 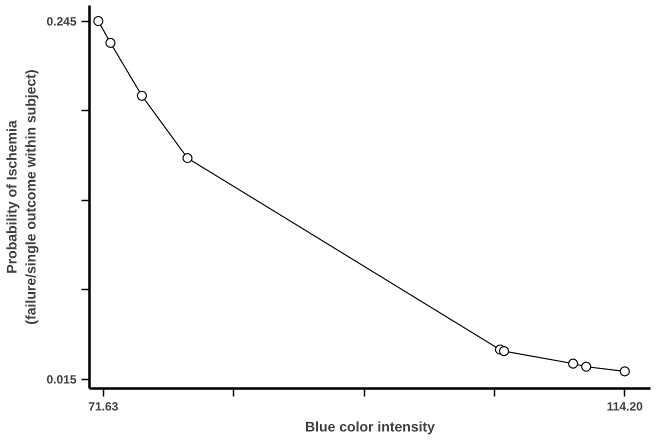 I want to click on y-axis-title: Probability of Ischemia (failure/single outcome within subject), so click(x=20, y=197).